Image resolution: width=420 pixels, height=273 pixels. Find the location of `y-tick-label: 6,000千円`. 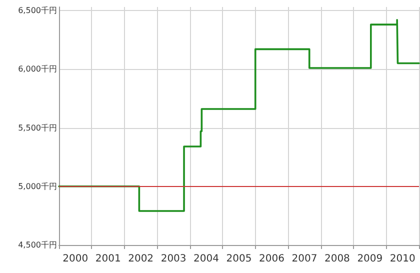

y-tick-label: 6,000千円 is located at coordinates (37, 69).